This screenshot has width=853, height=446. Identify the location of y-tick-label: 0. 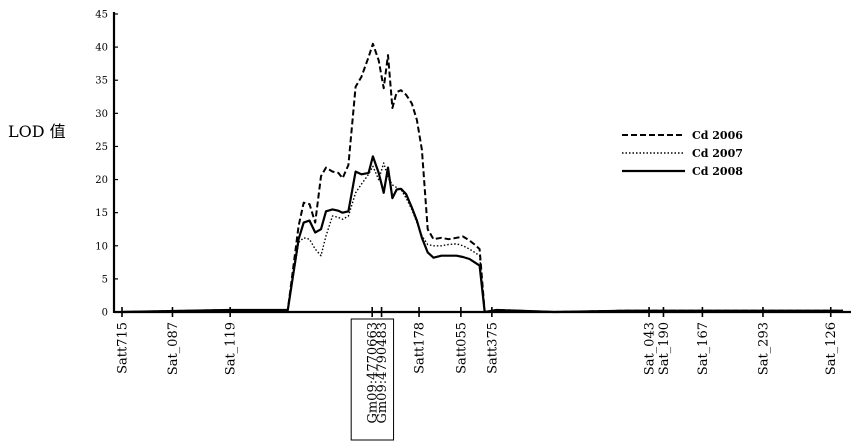
(105, 313).